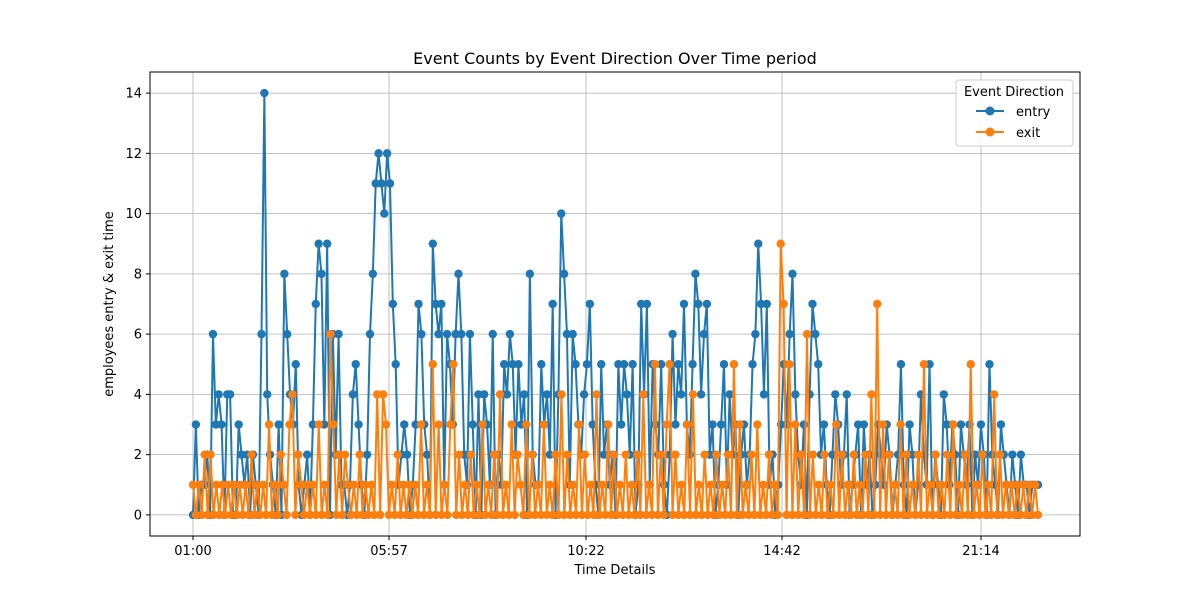 The image size is (1200, 600). I want to click on y-axis-ticks: 0 2 4 6 8 10 12 14, so click(137, 305).